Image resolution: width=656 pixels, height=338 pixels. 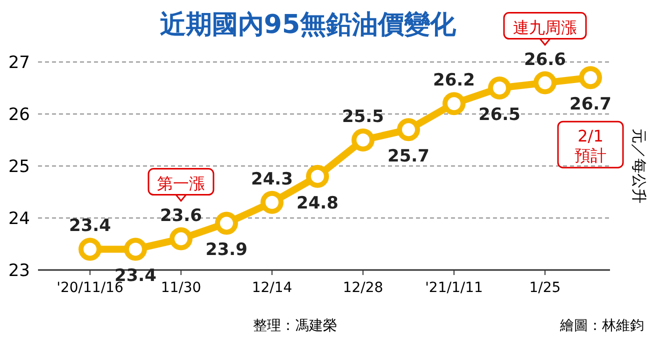 What do you see at coordinates (454, 80) in the screenshot?
I see `data-label: 26.2` at bounding box center [454, 80].